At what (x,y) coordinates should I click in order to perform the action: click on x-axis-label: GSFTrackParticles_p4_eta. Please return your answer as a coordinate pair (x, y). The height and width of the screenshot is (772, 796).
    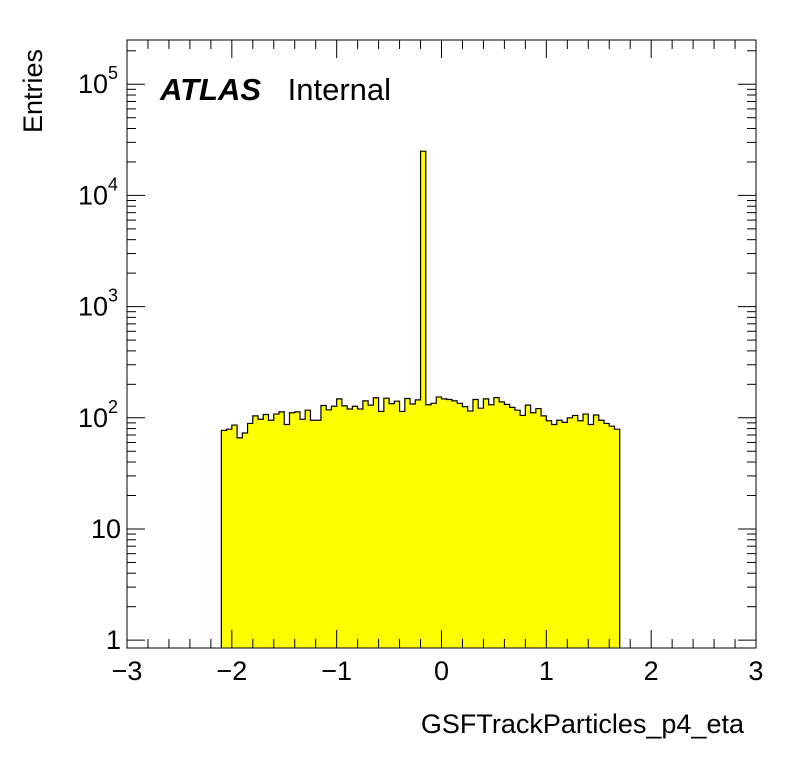
    Looking at the image, I should click on (583, 724).